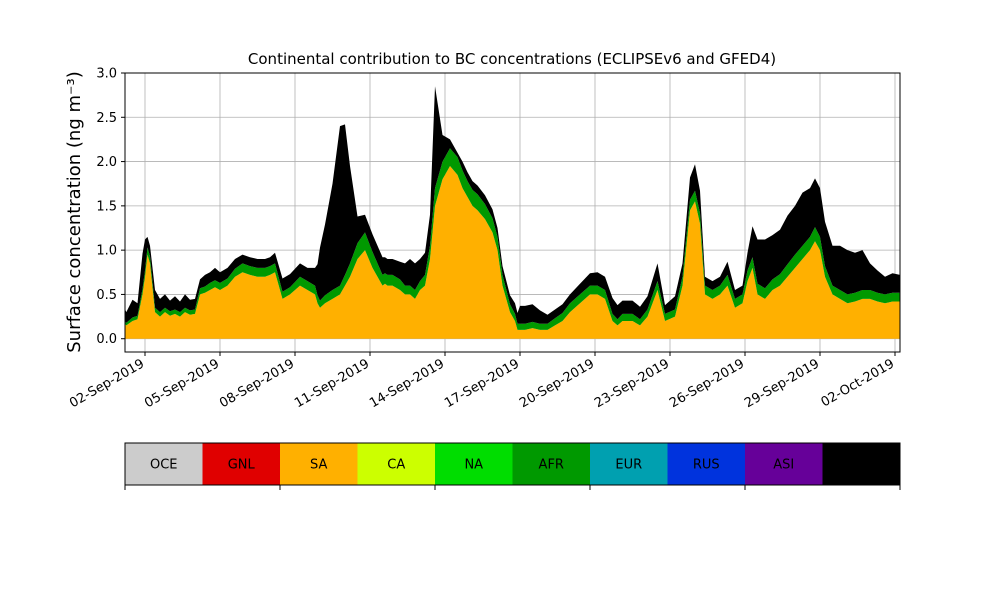 This screenshot has height=600, width=1000. I want to click on legend-swatch-EUR, so click(629, 464).